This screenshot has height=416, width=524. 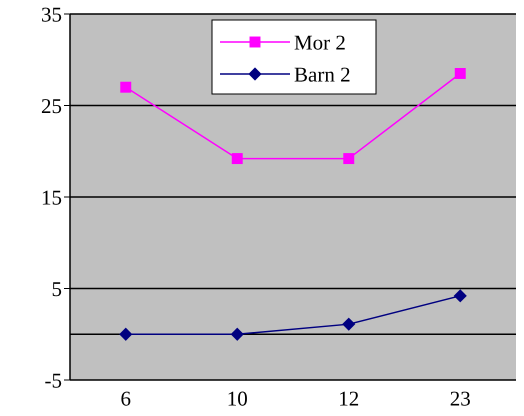 I want to click on legend-label: Mor 2, so click(x=320, y=42).